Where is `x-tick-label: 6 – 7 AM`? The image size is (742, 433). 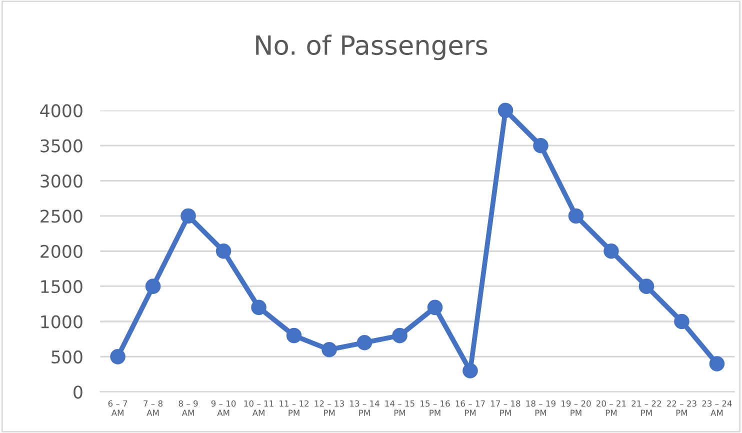 x-tick-label: 6 – 7 AM is located at coordinates (118, 408).